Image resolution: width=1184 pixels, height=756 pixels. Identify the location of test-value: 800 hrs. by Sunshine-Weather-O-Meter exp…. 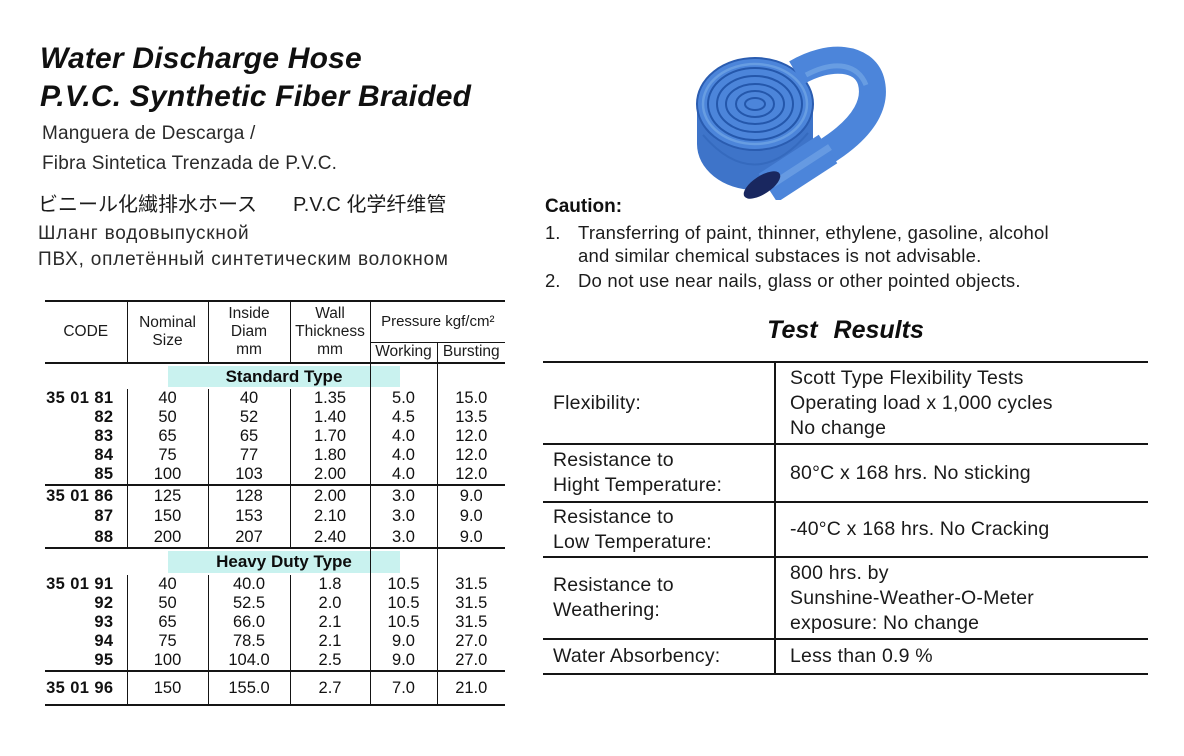
(961, 598).